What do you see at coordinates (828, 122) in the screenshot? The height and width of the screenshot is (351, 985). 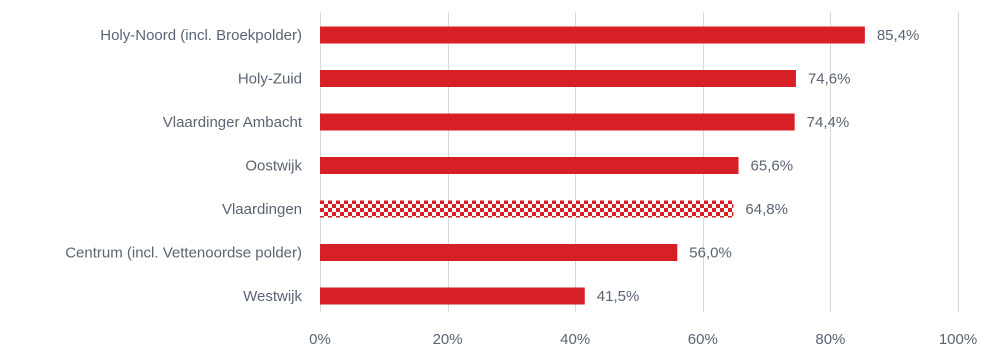 I see `value-label: 74,4%` at bounding box center [828, 122].